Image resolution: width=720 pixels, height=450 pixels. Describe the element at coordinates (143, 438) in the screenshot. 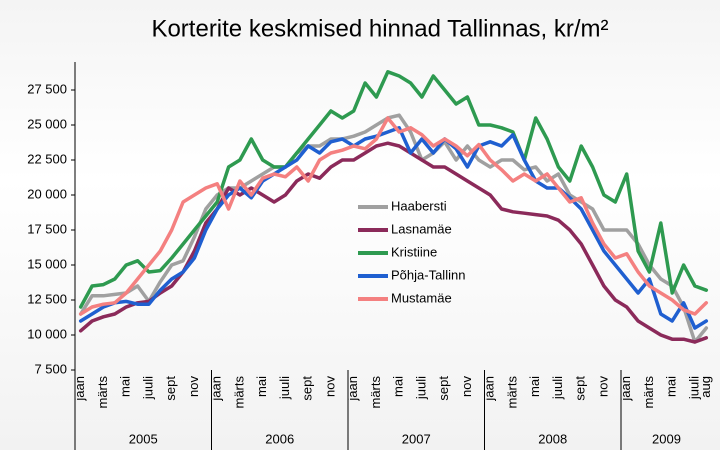

I see `year-label: 2005` at that location.